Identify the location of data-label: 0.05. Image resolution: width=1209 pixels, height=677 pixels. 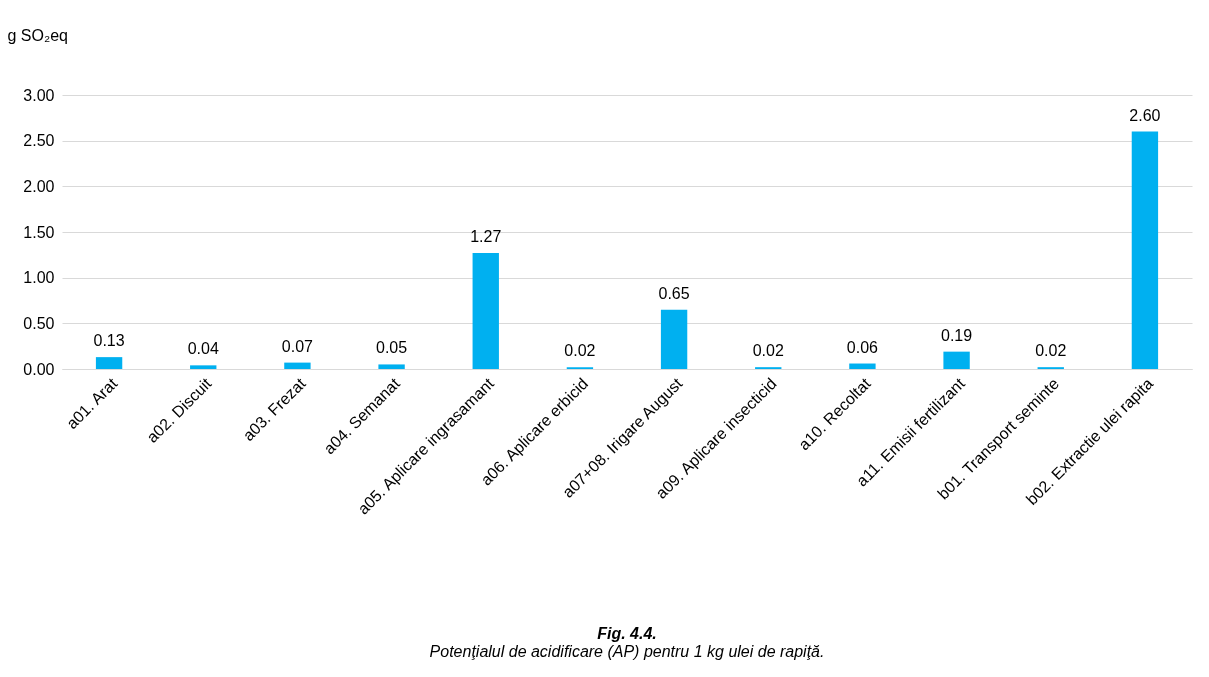
(392, 348).